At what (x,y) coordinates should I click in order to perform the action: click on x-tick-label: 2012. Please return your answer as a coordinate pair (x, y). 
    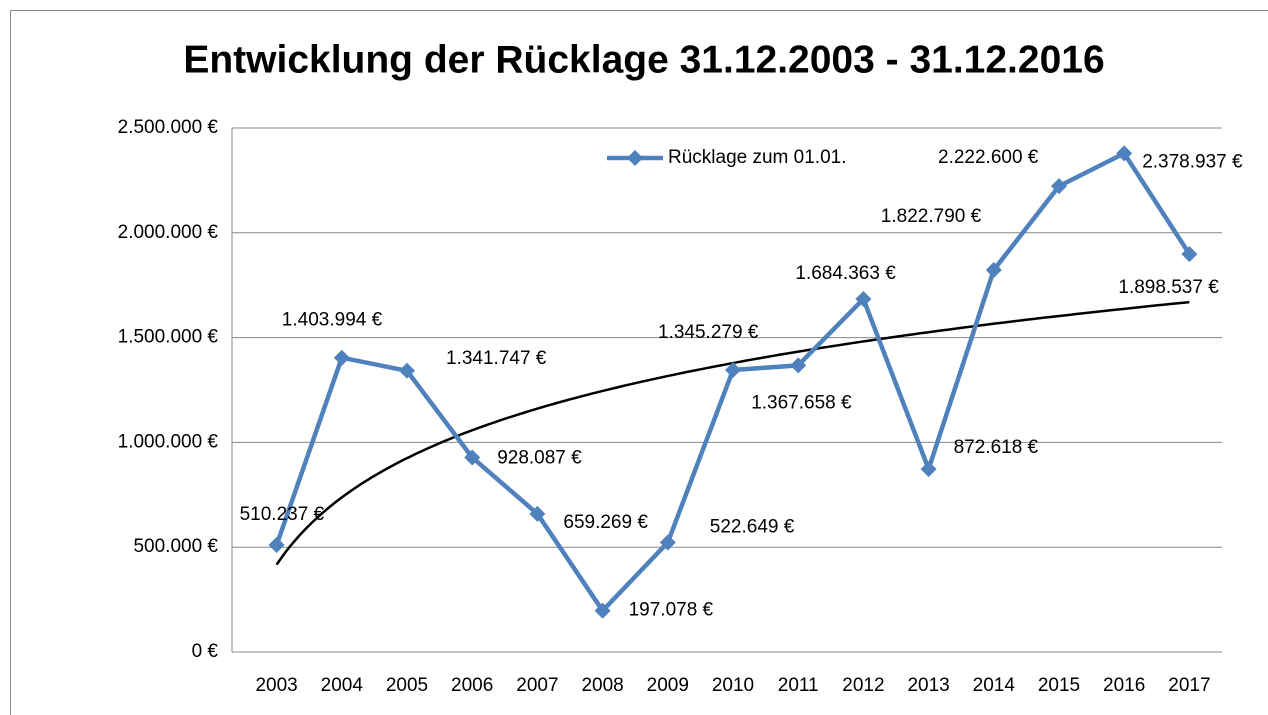
    Looking at the image, I should click on (863, 685).